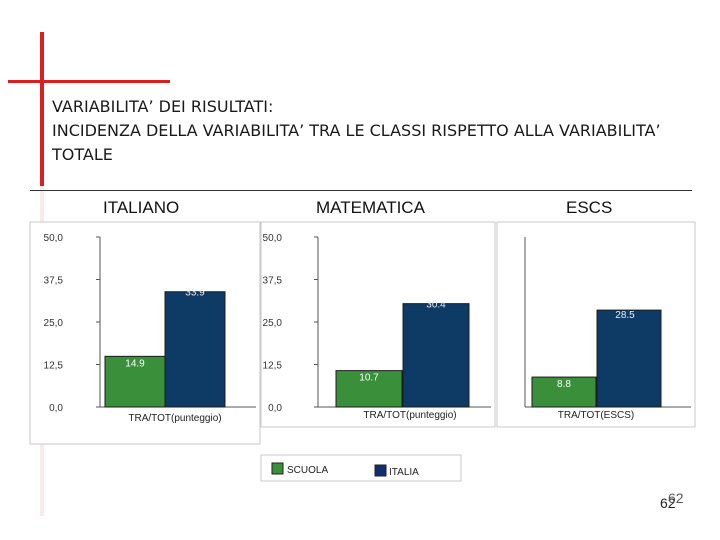 This screenshot has height=540, width=720. I want to click on data-label: 14.9, so click(135, 363).